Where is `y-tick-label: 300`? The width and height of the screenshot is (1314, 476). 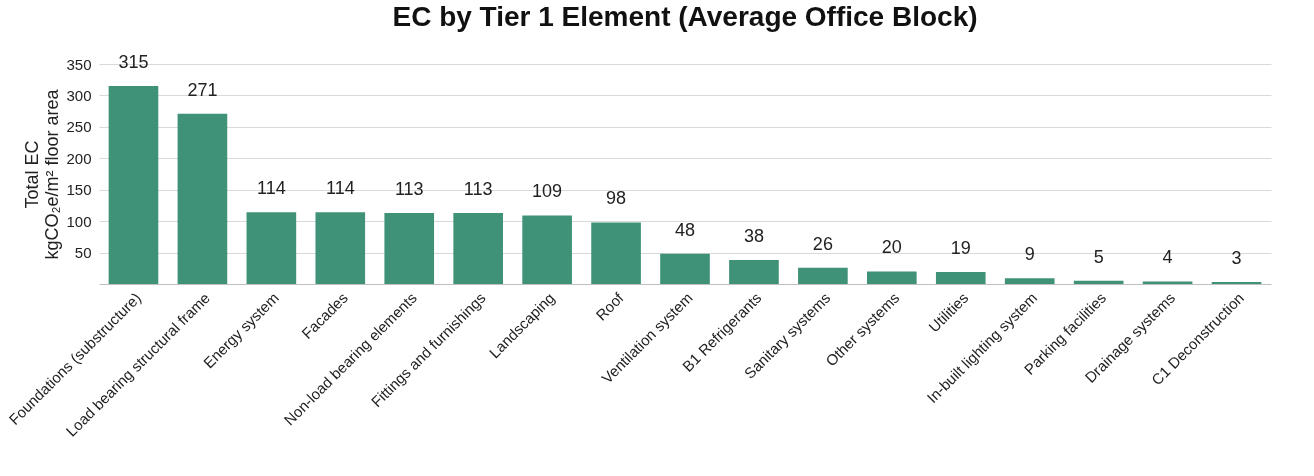
y-tick-label: 300 is located at coordinates (79, 95).